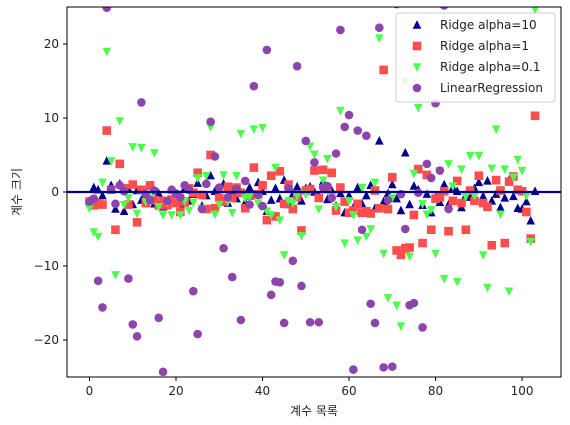 The image size is (570, 425). Describe the element at coordinates (490, 67) in the screenshot. I see `legend-label: Ridge alpha=0.1` at that location.